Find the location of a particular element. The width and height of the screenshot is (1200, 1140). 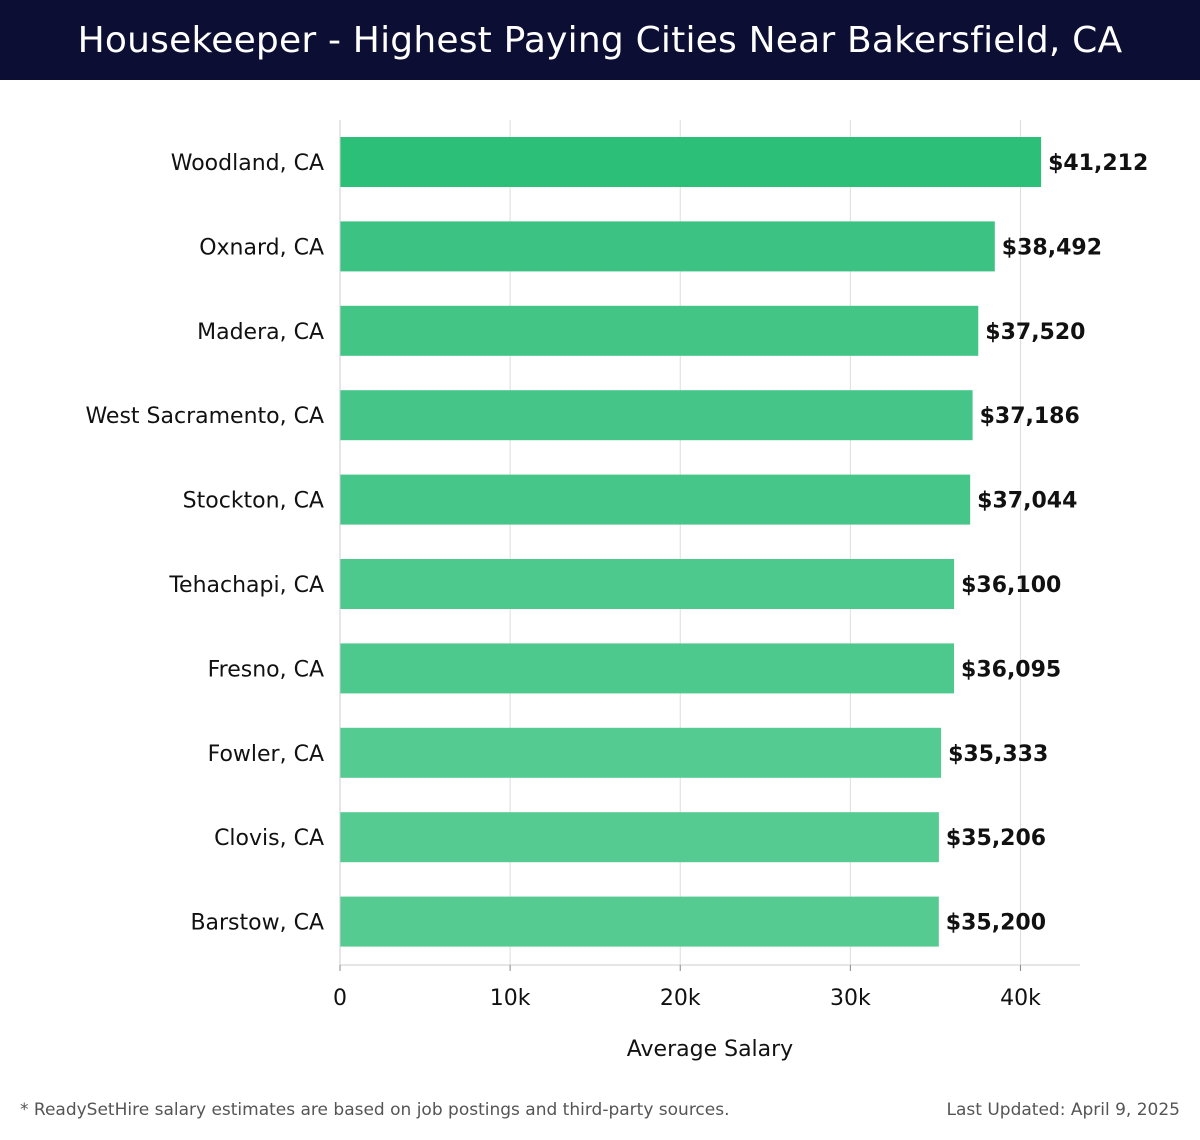

x-tick-label: 40k is located at coordinates (1020, 998).